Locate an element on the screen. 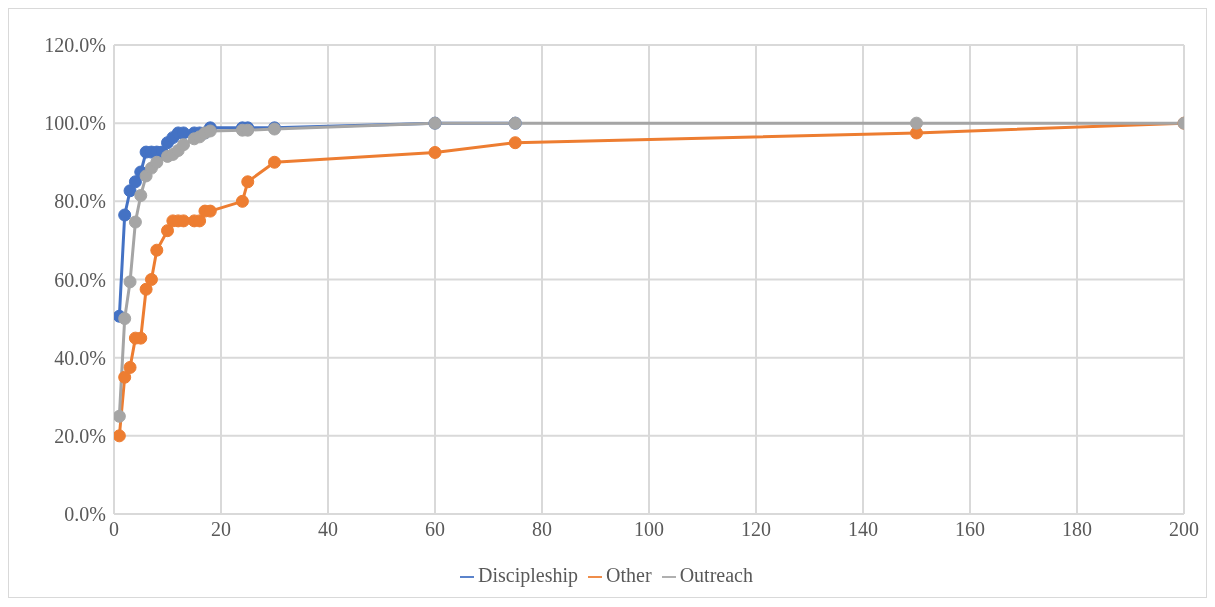  x-tick-label: 80 is located at coordinates (542, 529).